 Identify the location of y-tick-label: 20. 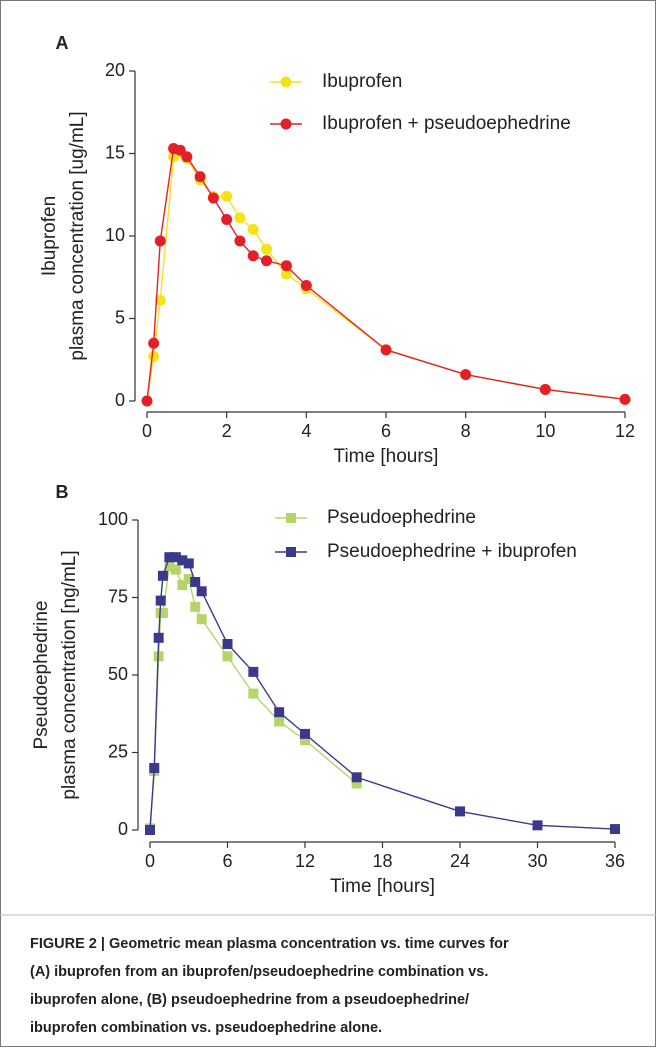
(115, 70).